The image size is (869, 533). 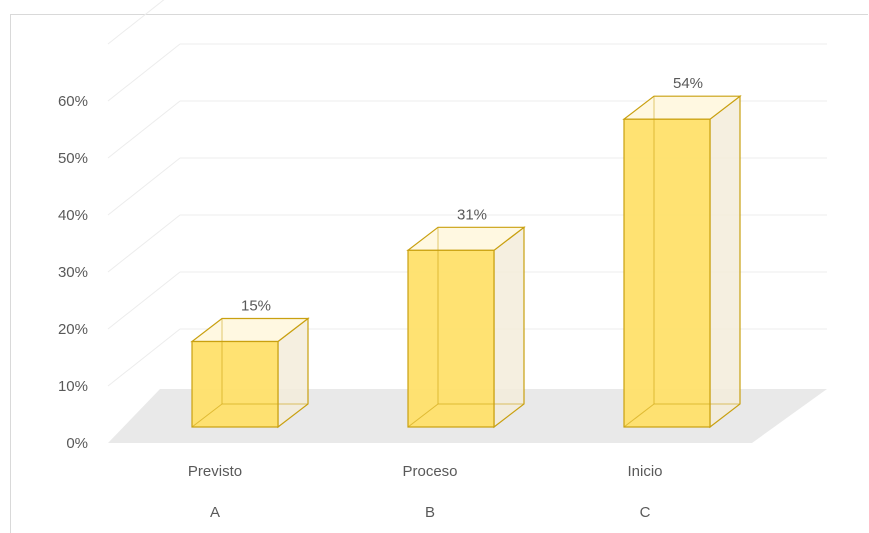 I want to click on y-tick-label: 60%, so click(x=73, y=101).